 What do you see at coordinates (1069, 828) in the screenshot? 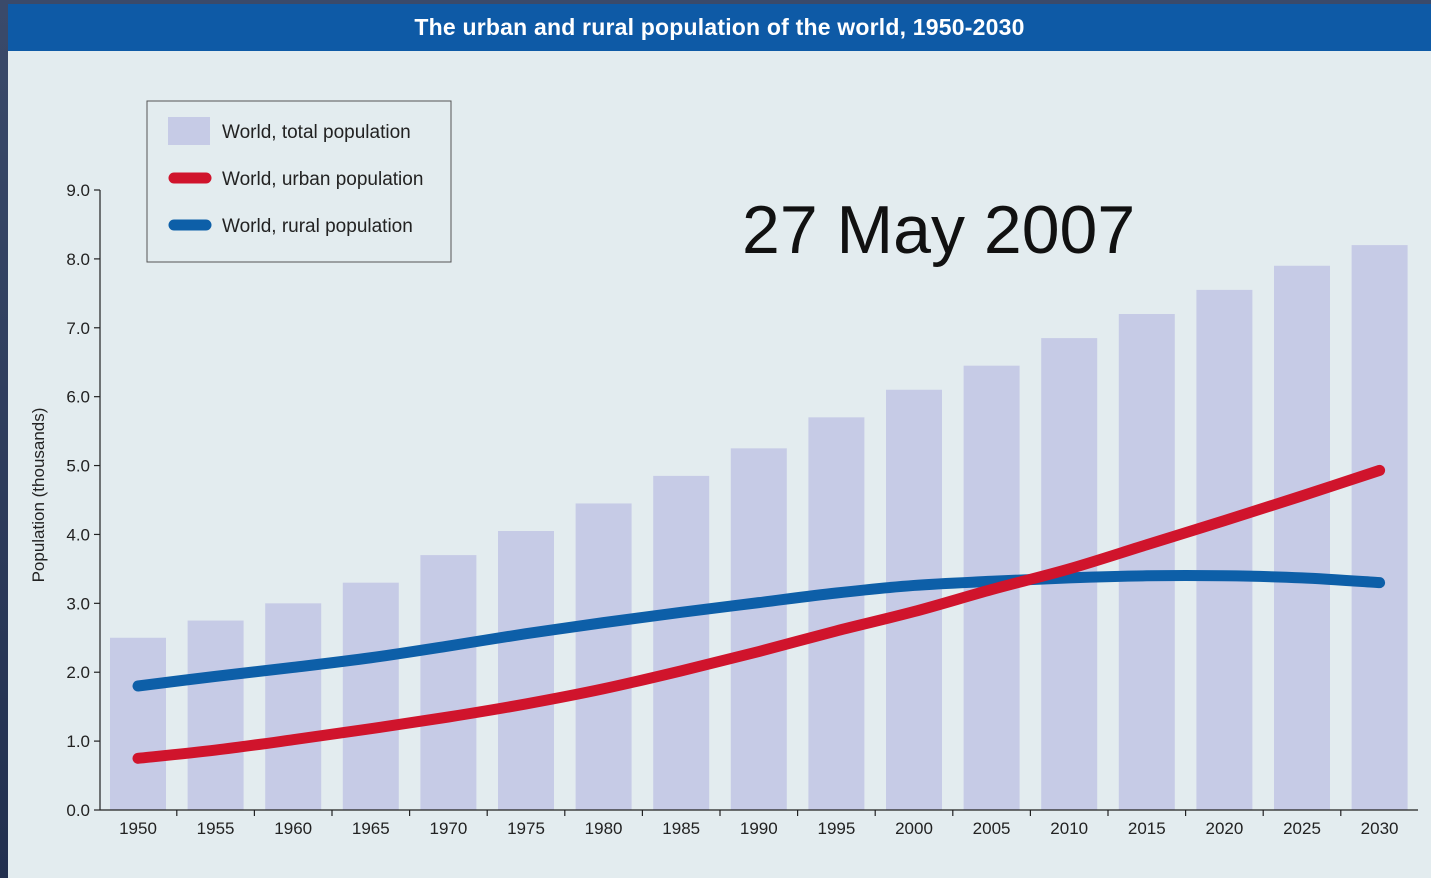
I see `x-tick-label: 2010` at bounding box center [1069, 828].